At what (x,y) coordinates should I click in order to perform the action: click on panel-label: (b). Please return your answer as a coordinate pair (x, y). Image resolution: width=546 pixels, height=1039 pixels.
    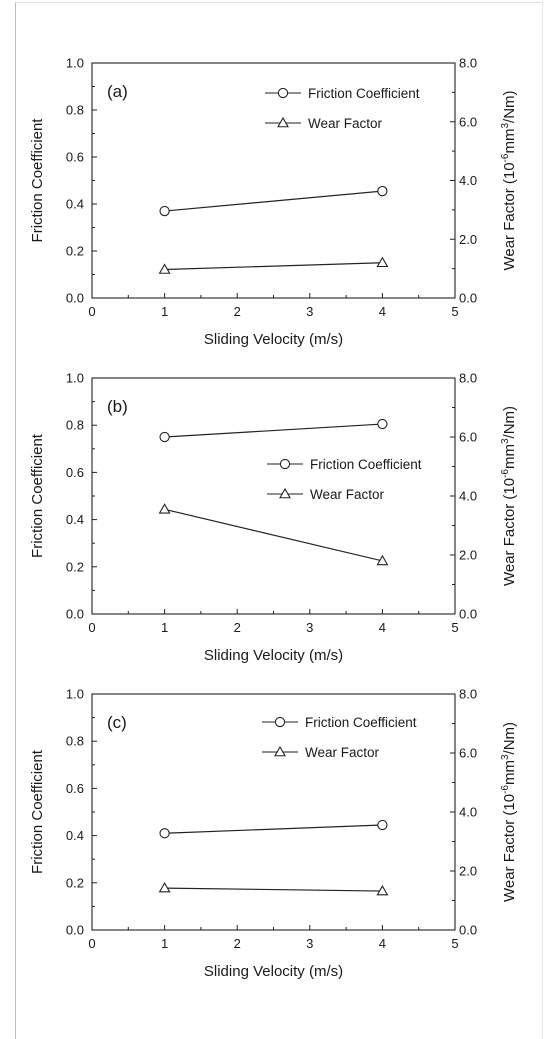
    Looking at the image, I should click on (117, 406).